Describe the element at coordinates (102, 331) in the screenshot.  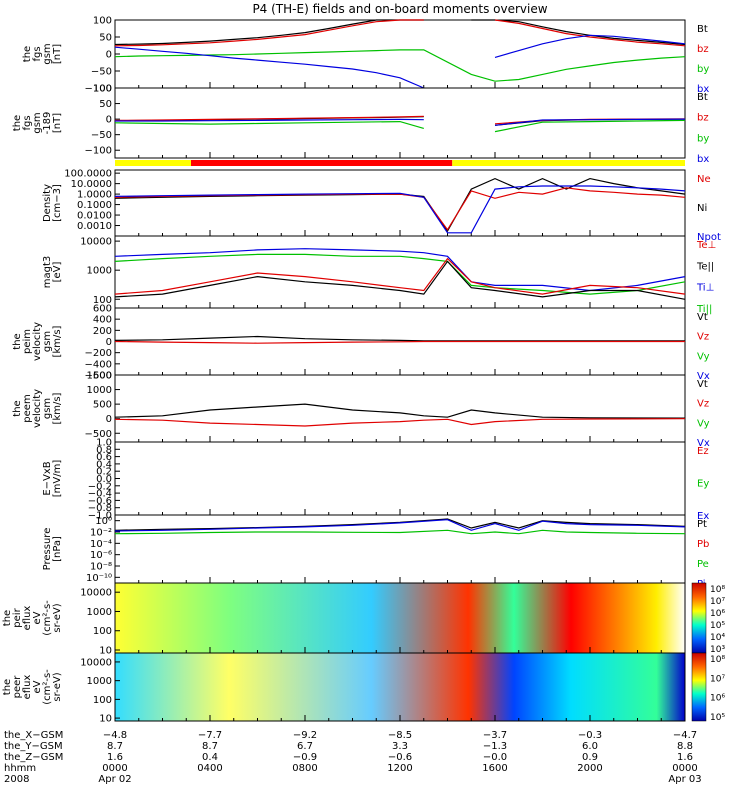
I see `y-tick-label: 200` at that location.